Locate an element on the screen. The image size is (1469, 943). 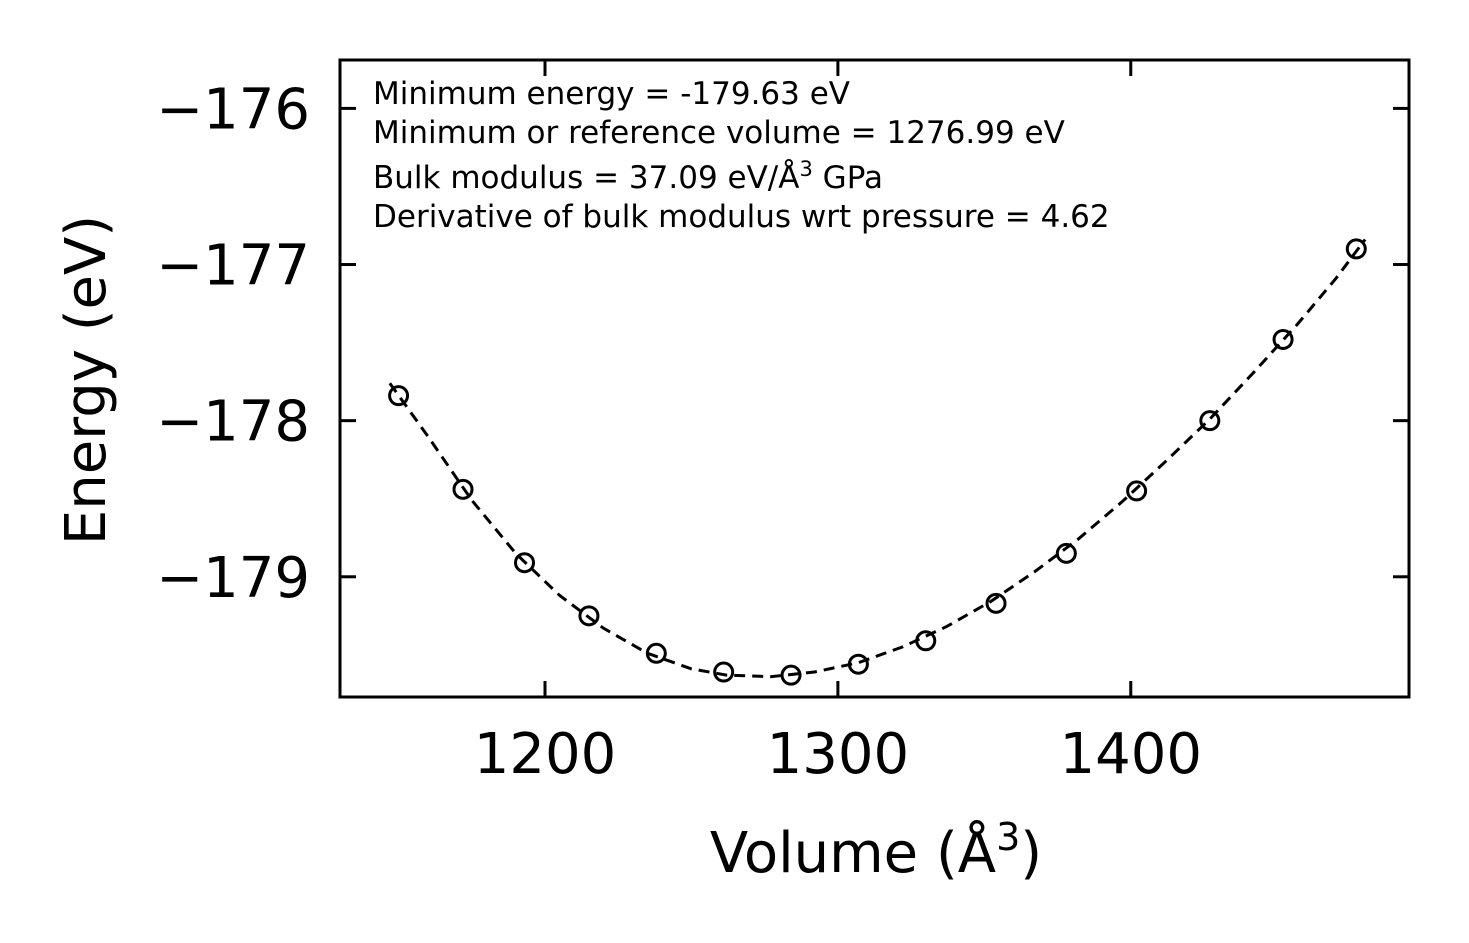
annotation-min-energy: Minimum energy = -179.63 eV is located at coordinates (611, 94).